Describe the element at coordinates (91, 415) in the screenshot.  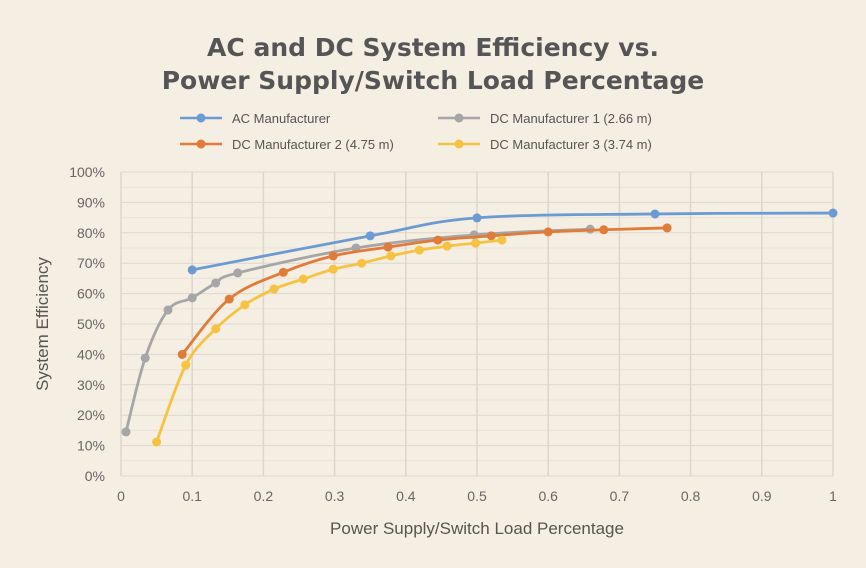
I see `y-tick-label: 20%` at that location.